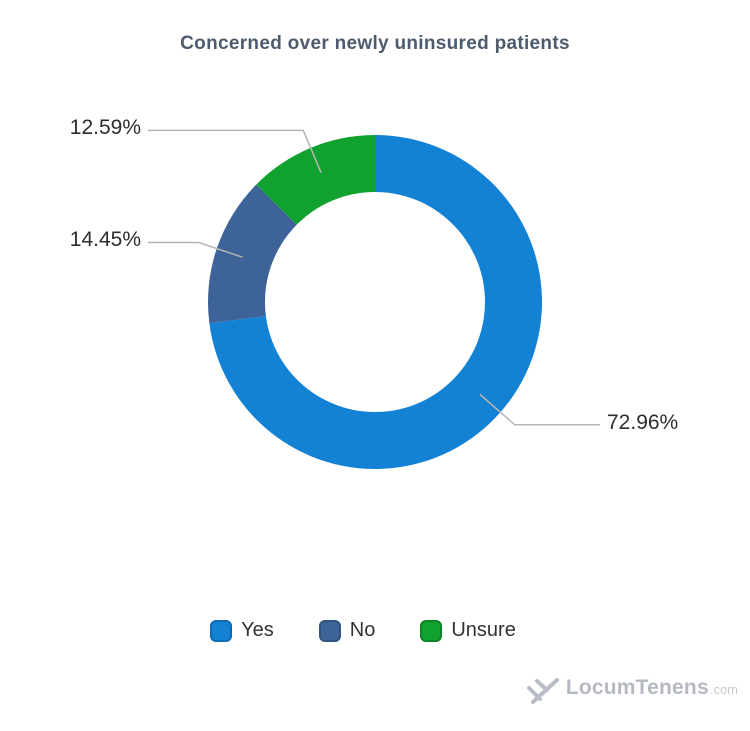 This screenshot has width=750, height=731. What do you see at coordinates (235, 151) in the screenshot?
I see `leader-line-unsure` at bounding box center [235, 151].